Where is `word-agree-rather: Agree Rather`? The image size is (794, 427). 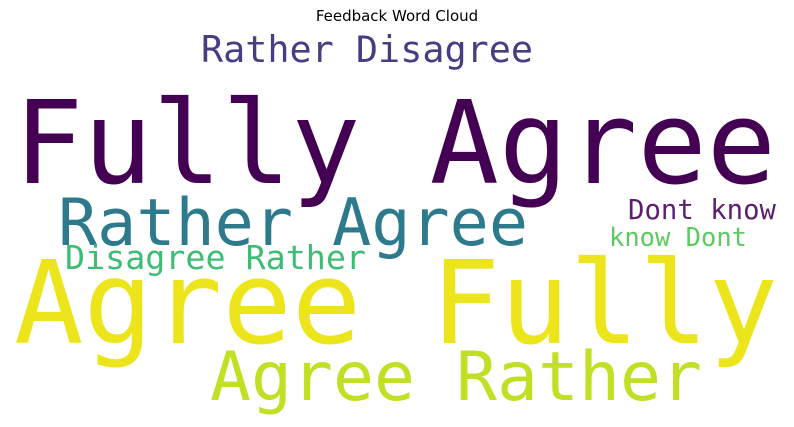 word-agree-rather: Agree Rather is located at coordinates (456, 377).